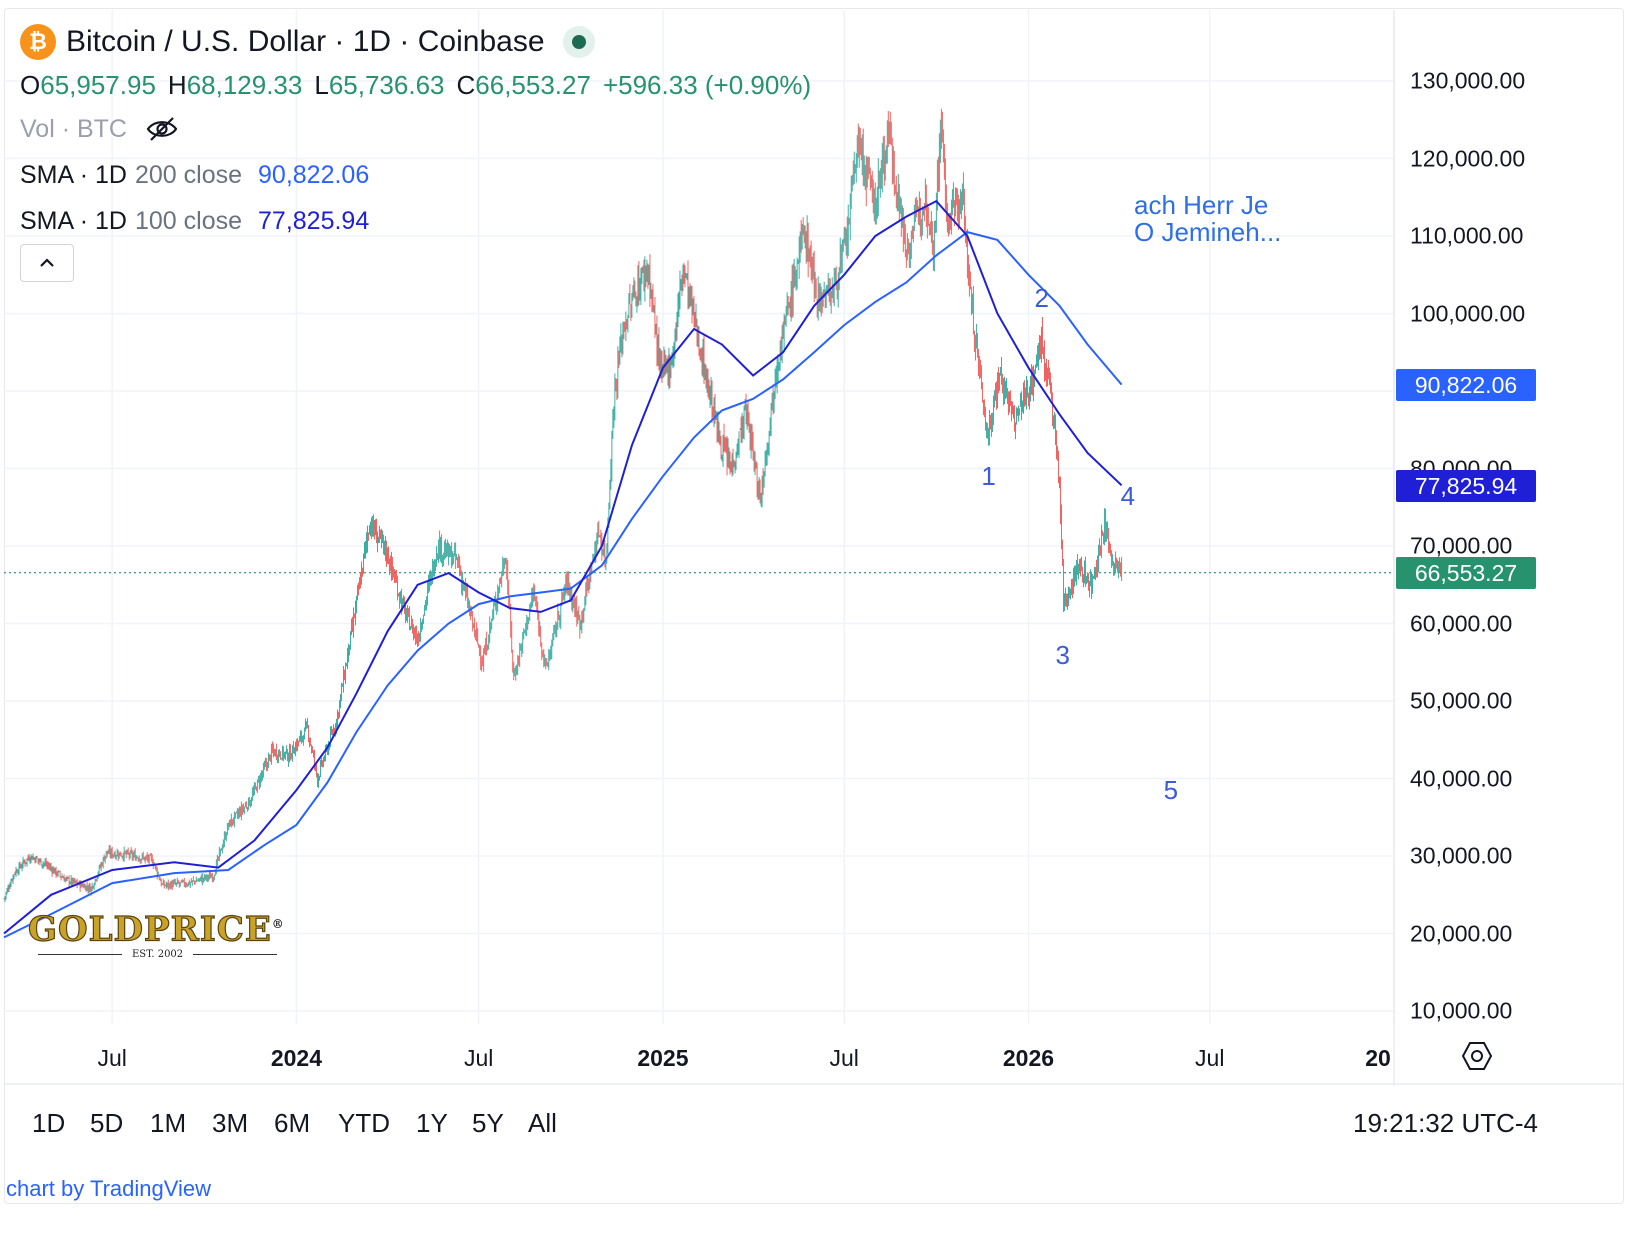  I want to click on price-axis-label: 130,000.00, so click(1468, 80).